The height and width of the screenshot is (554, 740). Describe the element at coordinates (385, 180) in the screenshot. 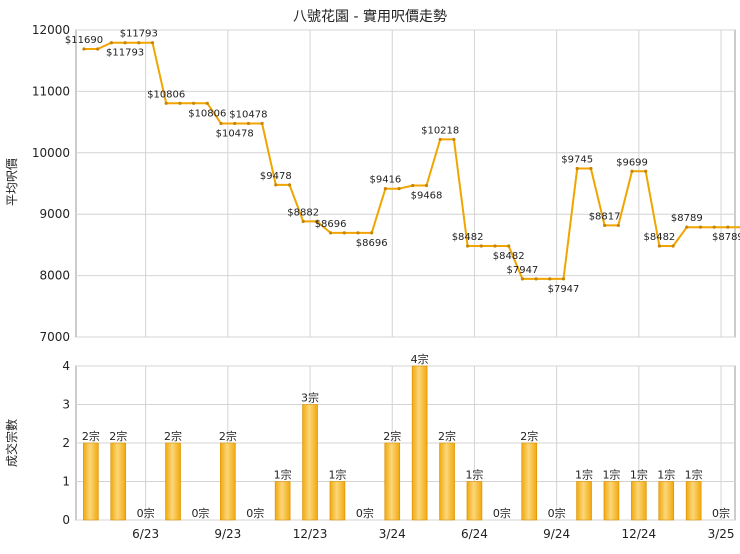

I see `price-data-label: $9416` at that location.